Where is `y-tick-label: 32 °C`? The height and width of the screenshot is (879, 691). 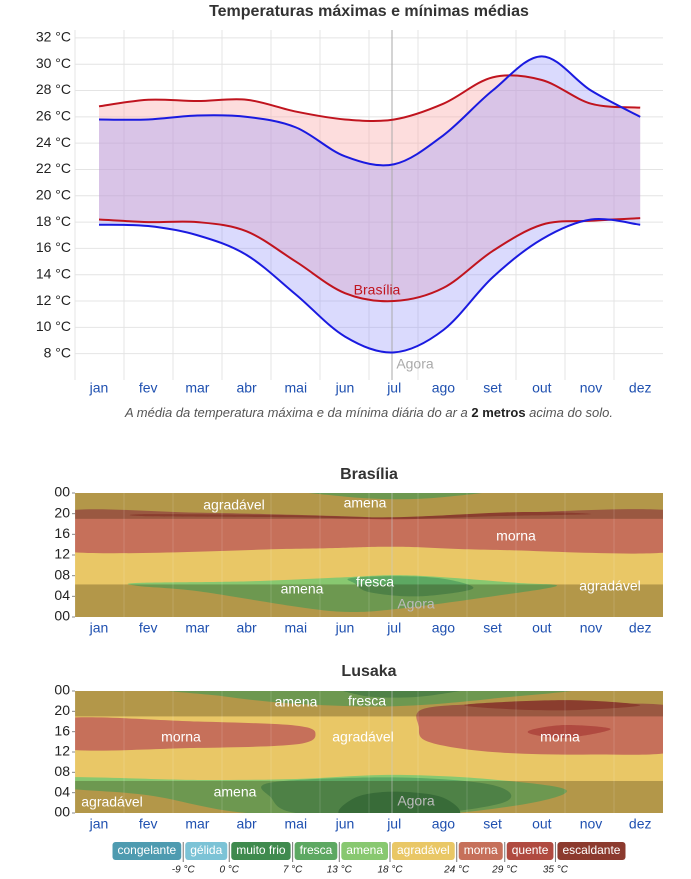 y-tick-label: 32 °C is located at coordinates (53, 37).